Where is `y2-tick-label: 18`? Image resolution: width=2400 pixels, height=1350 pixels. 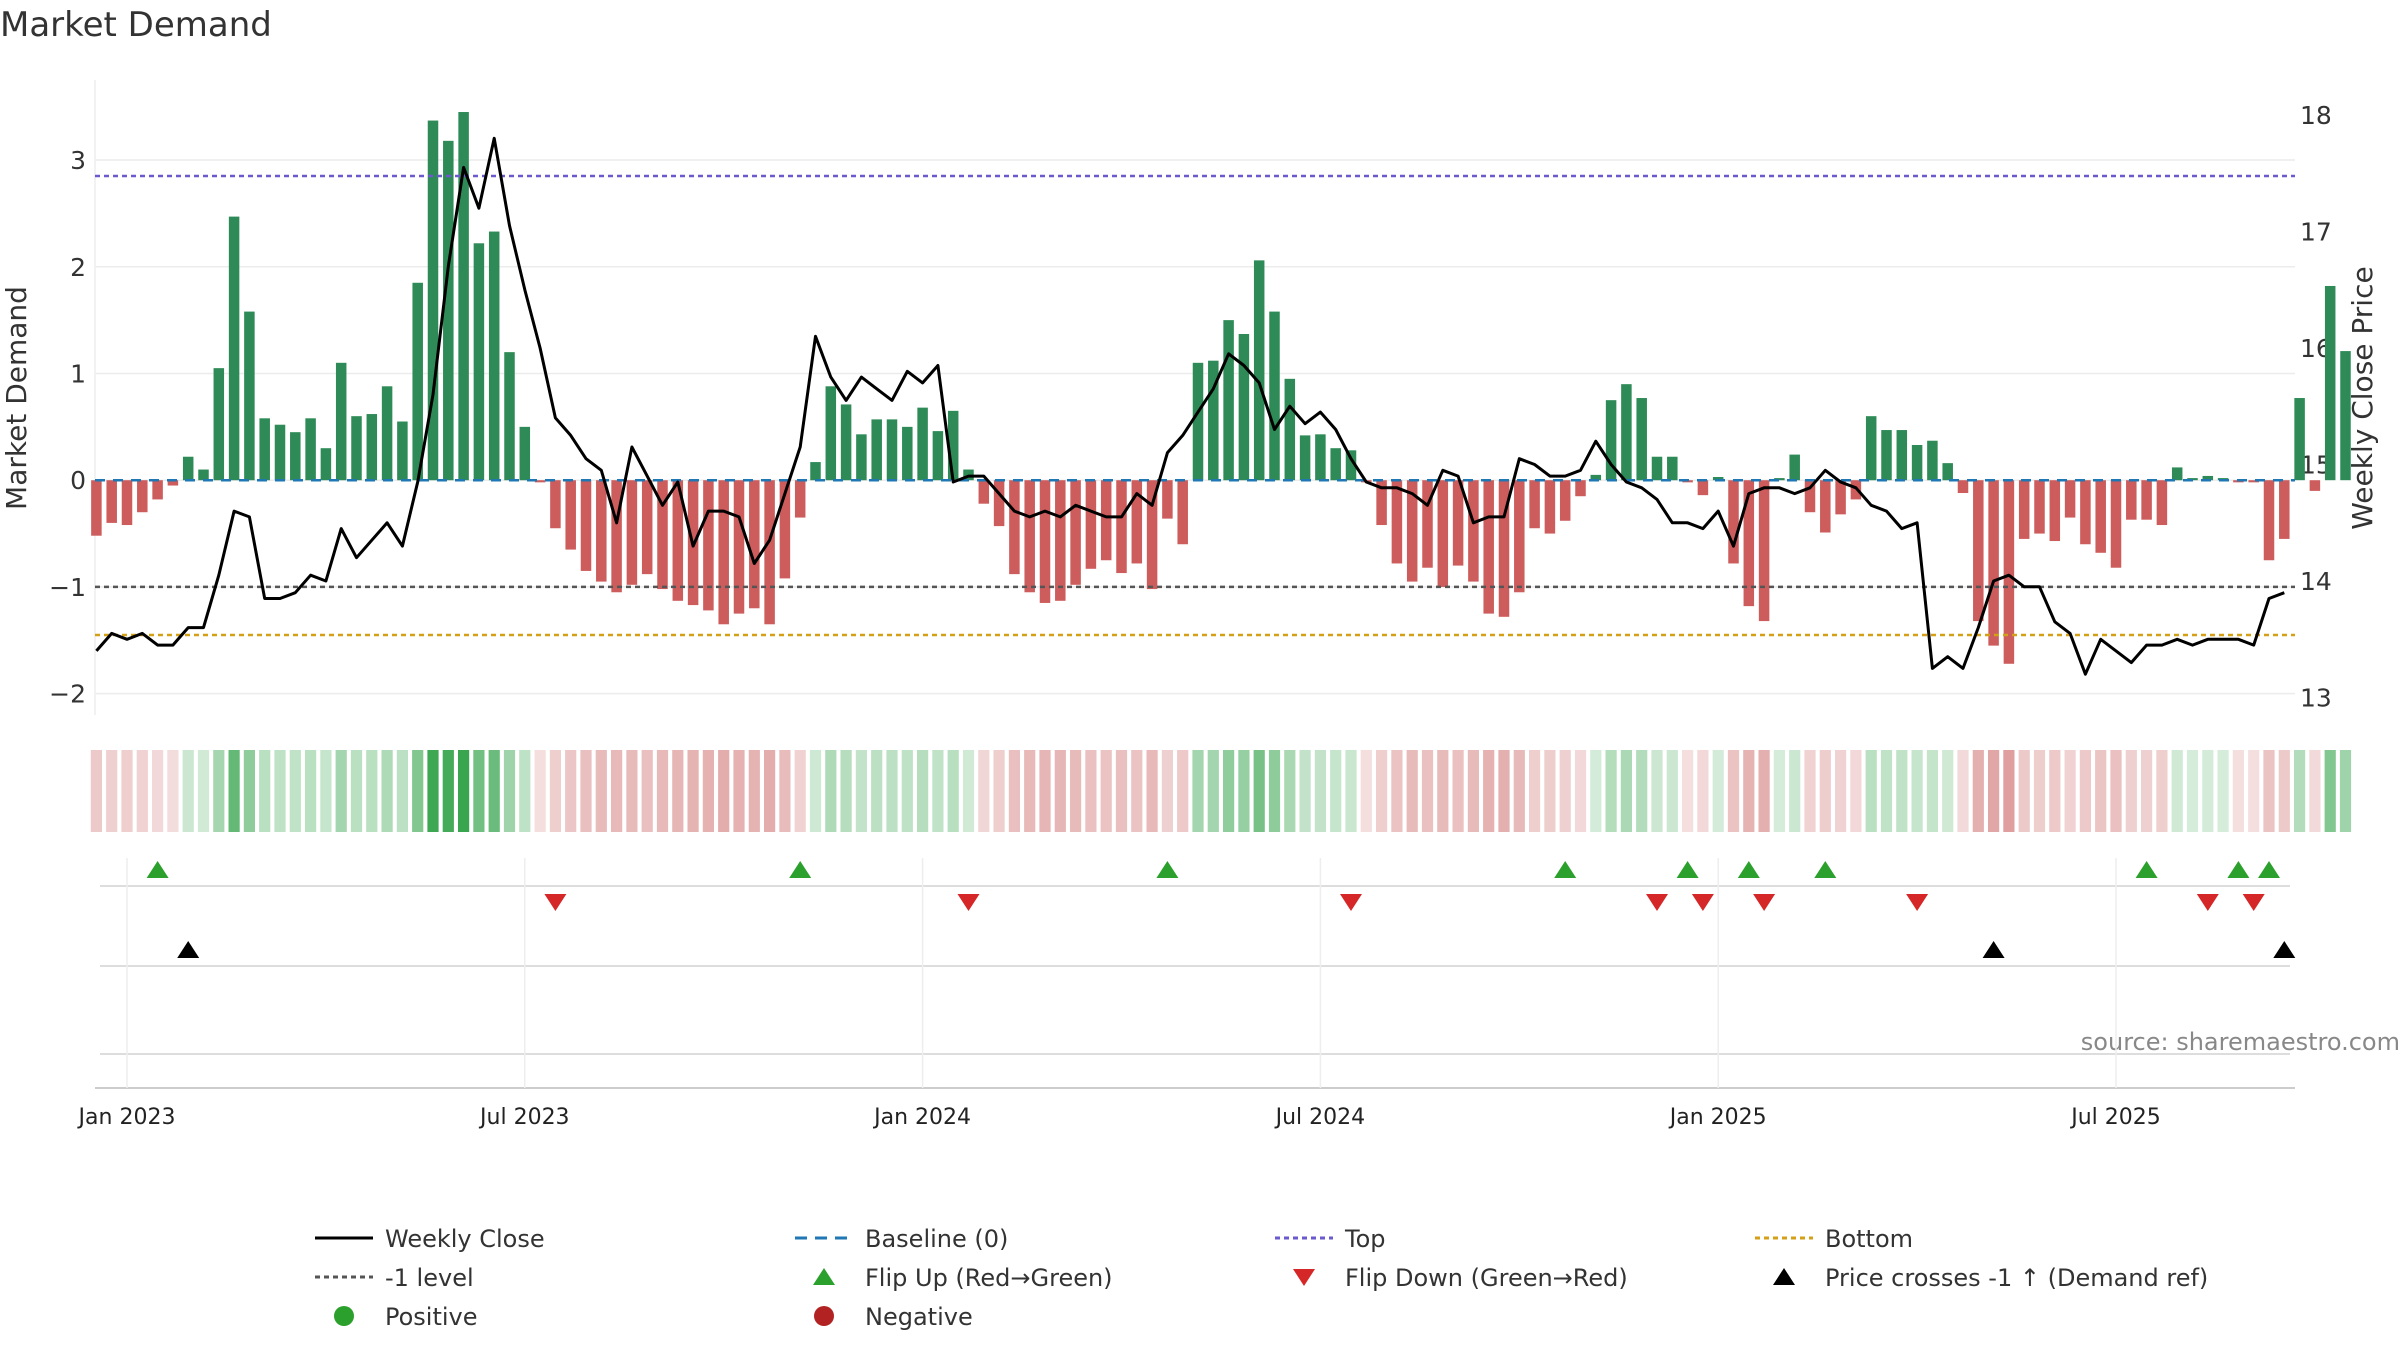
y2-tick-label: 18 is located at coordinates (2316, 115).